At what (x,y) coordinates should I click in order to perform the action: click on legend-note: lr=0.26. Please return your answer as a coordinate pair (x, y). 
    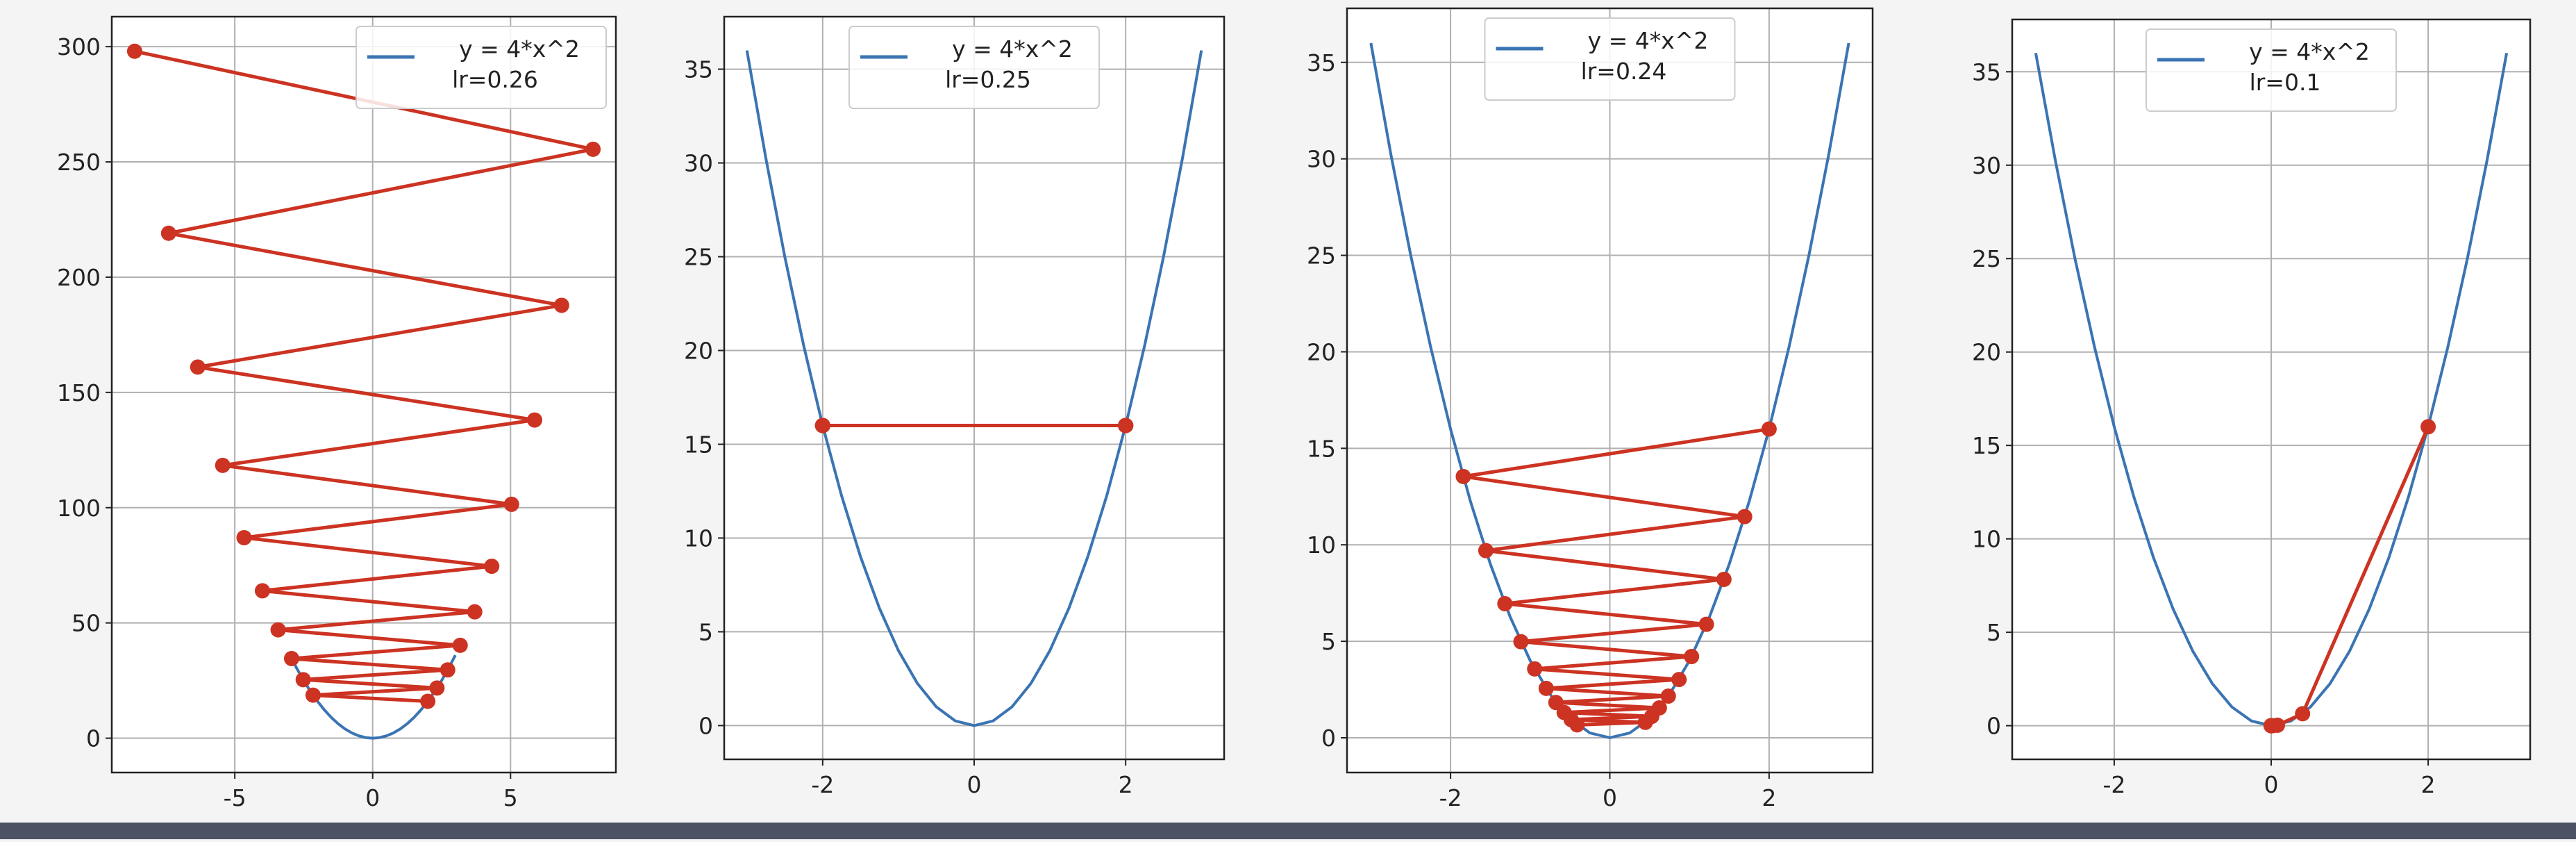
    Looking at the image, I should click on (495, 79).